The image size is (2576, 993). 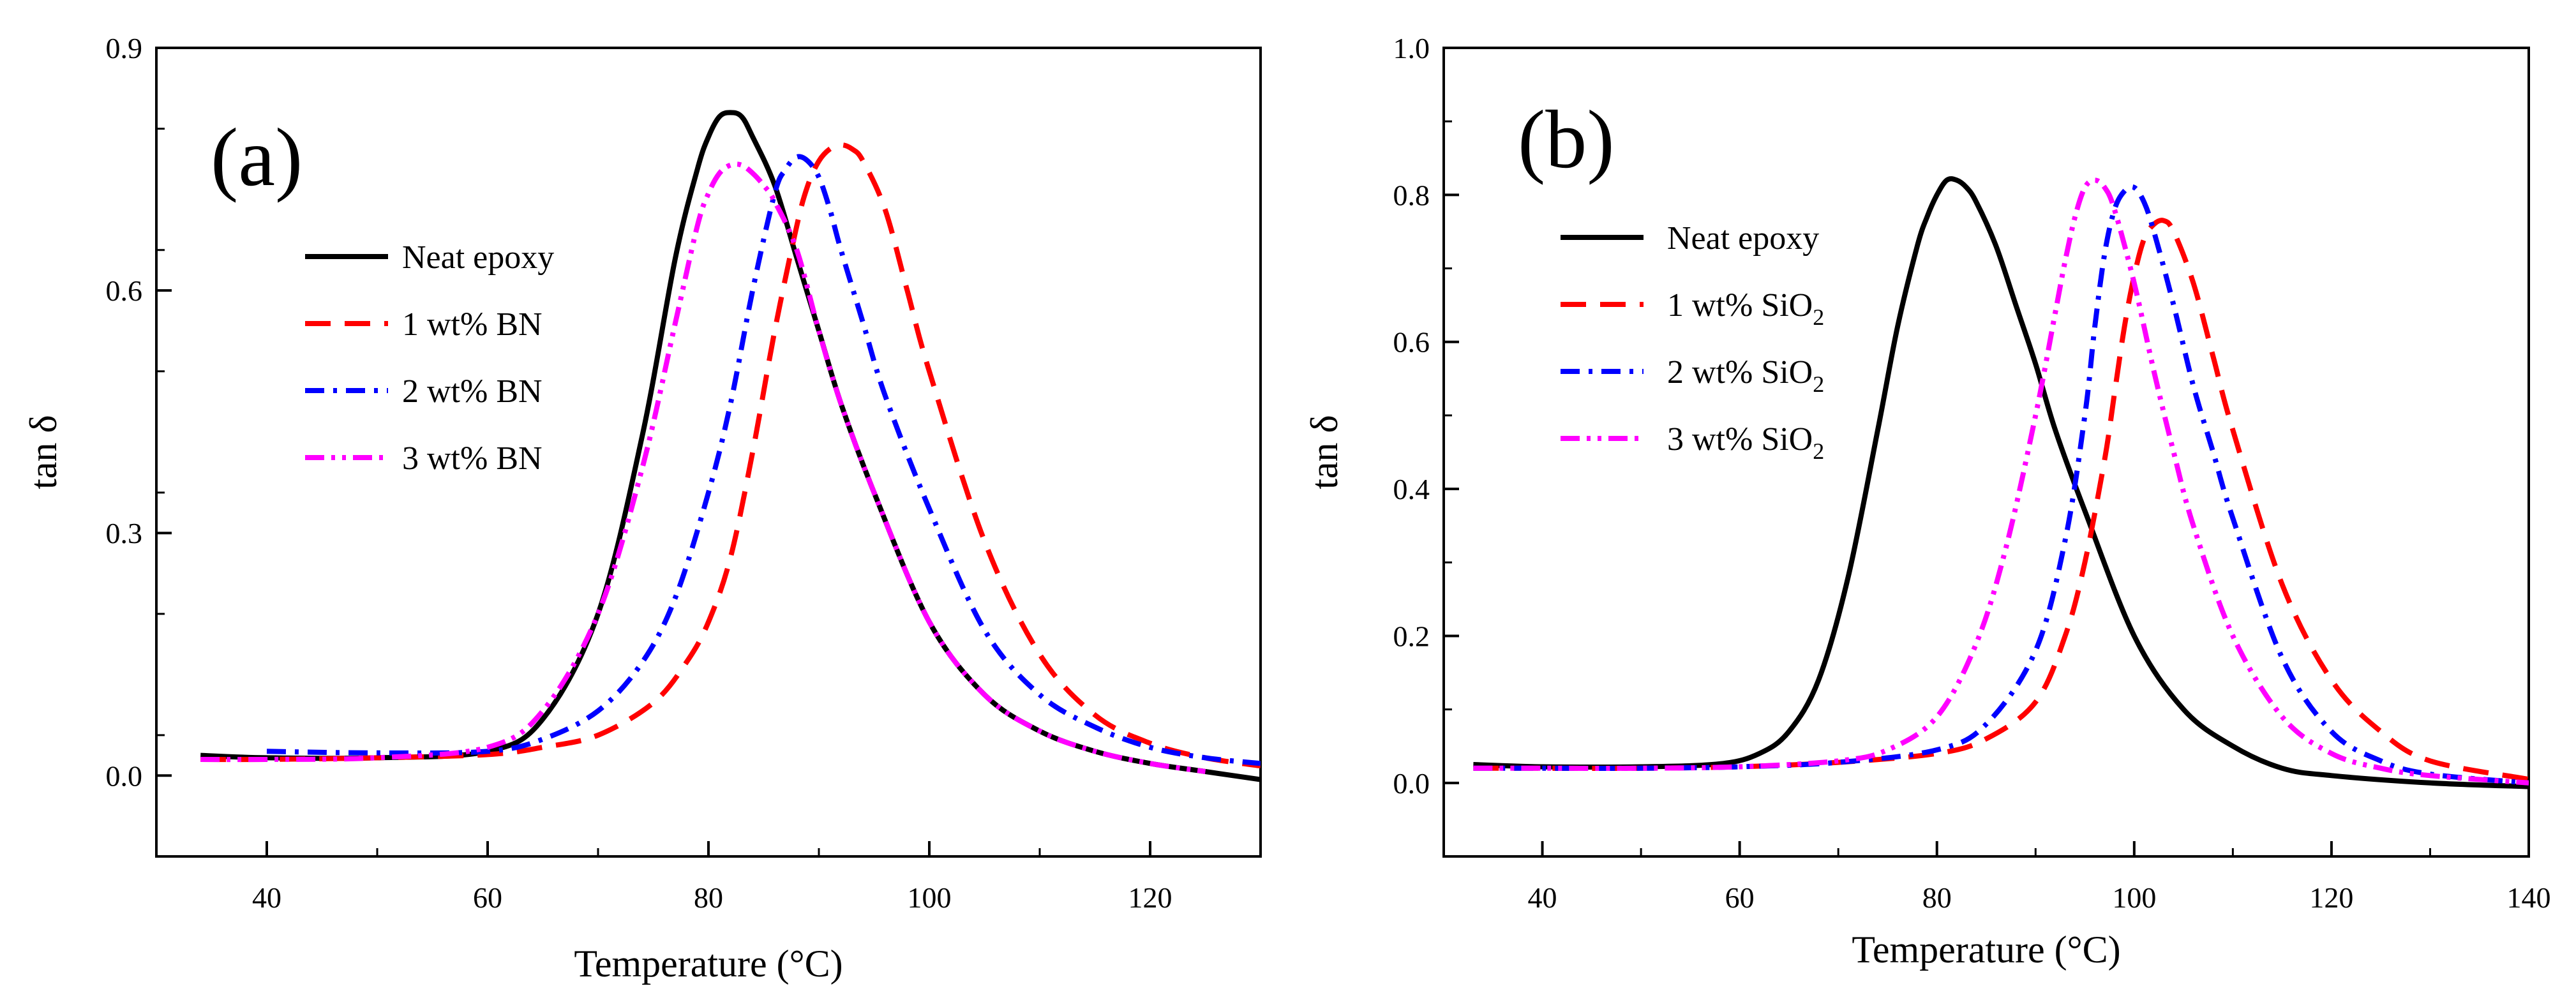 I want to click on y-tick-label: 0.3, so click(x=124, y=533).